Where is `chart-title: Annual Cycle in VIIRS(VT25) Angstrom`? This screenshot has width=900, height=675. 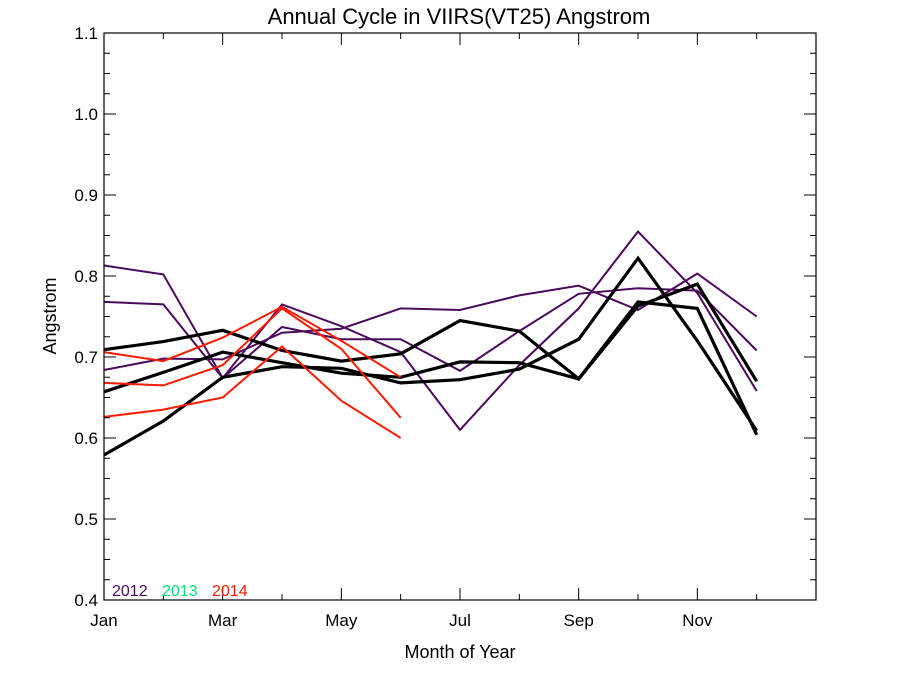 chart-title: Annual Cycle in VIIRS(VT25) Angstrom is located at coordinates (459, 16).